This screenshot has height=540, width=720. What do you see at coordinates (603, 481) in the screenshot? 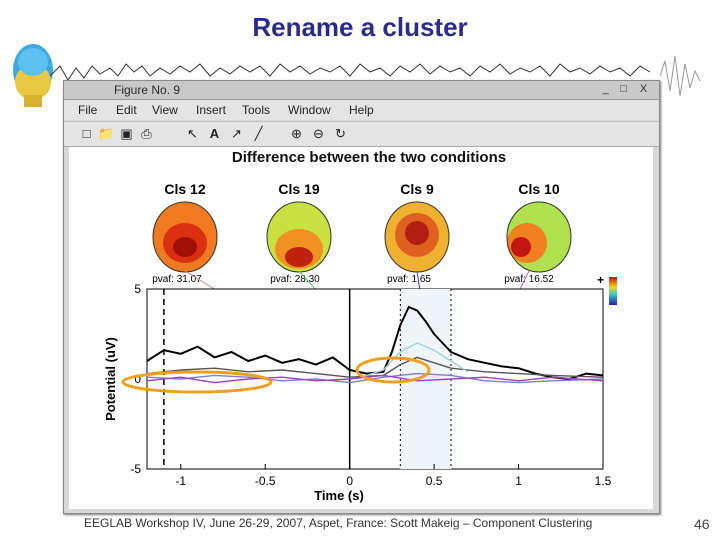
I see `x-tick-label: 1.5` at bounding box center [603, 481].